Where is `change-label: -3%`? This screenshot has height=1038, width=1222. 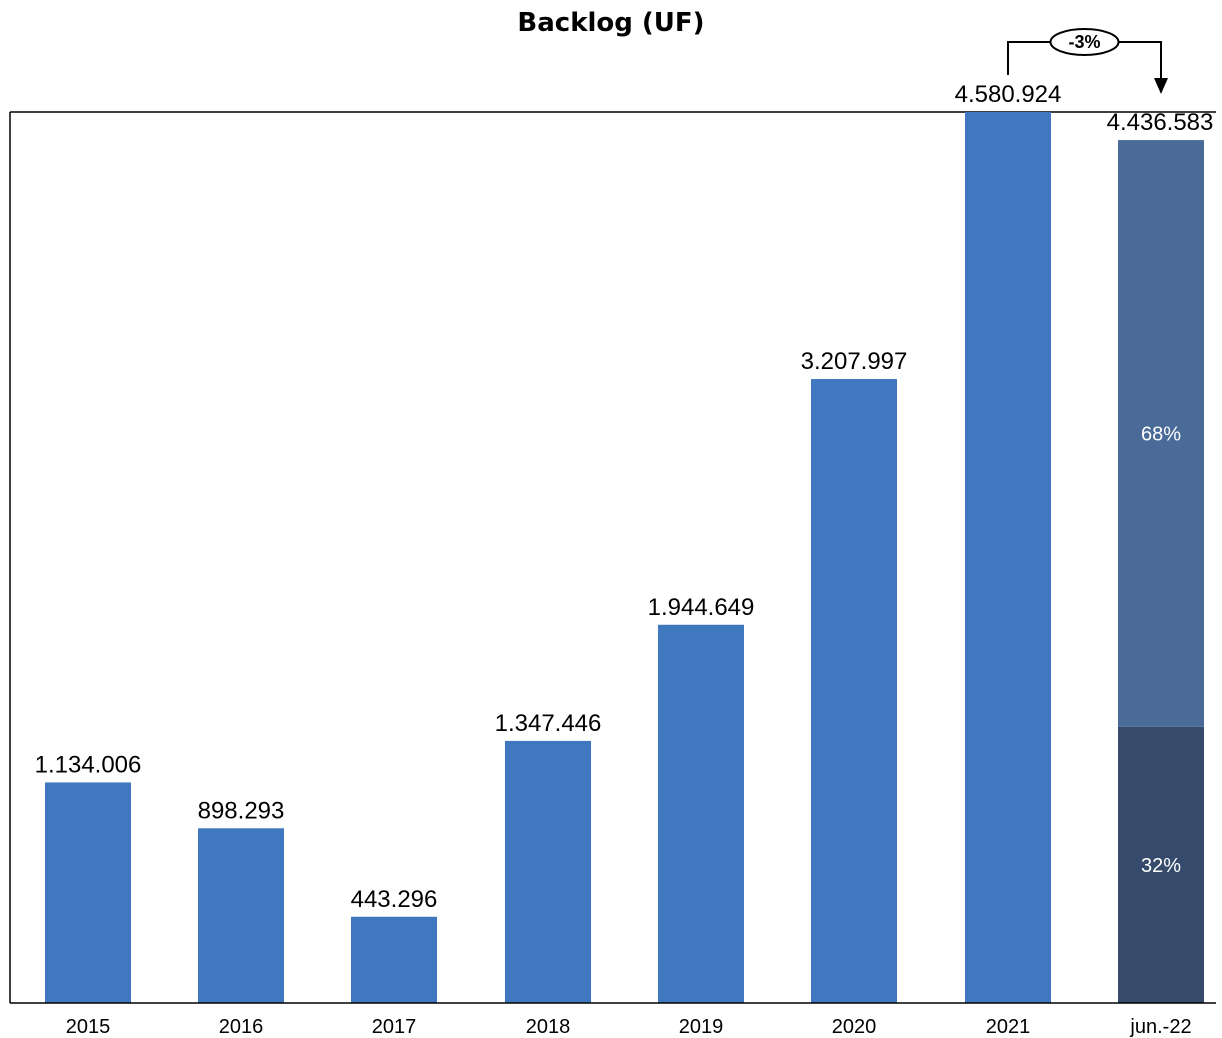
change-label: -3% is located at coordinates (1084, 42).